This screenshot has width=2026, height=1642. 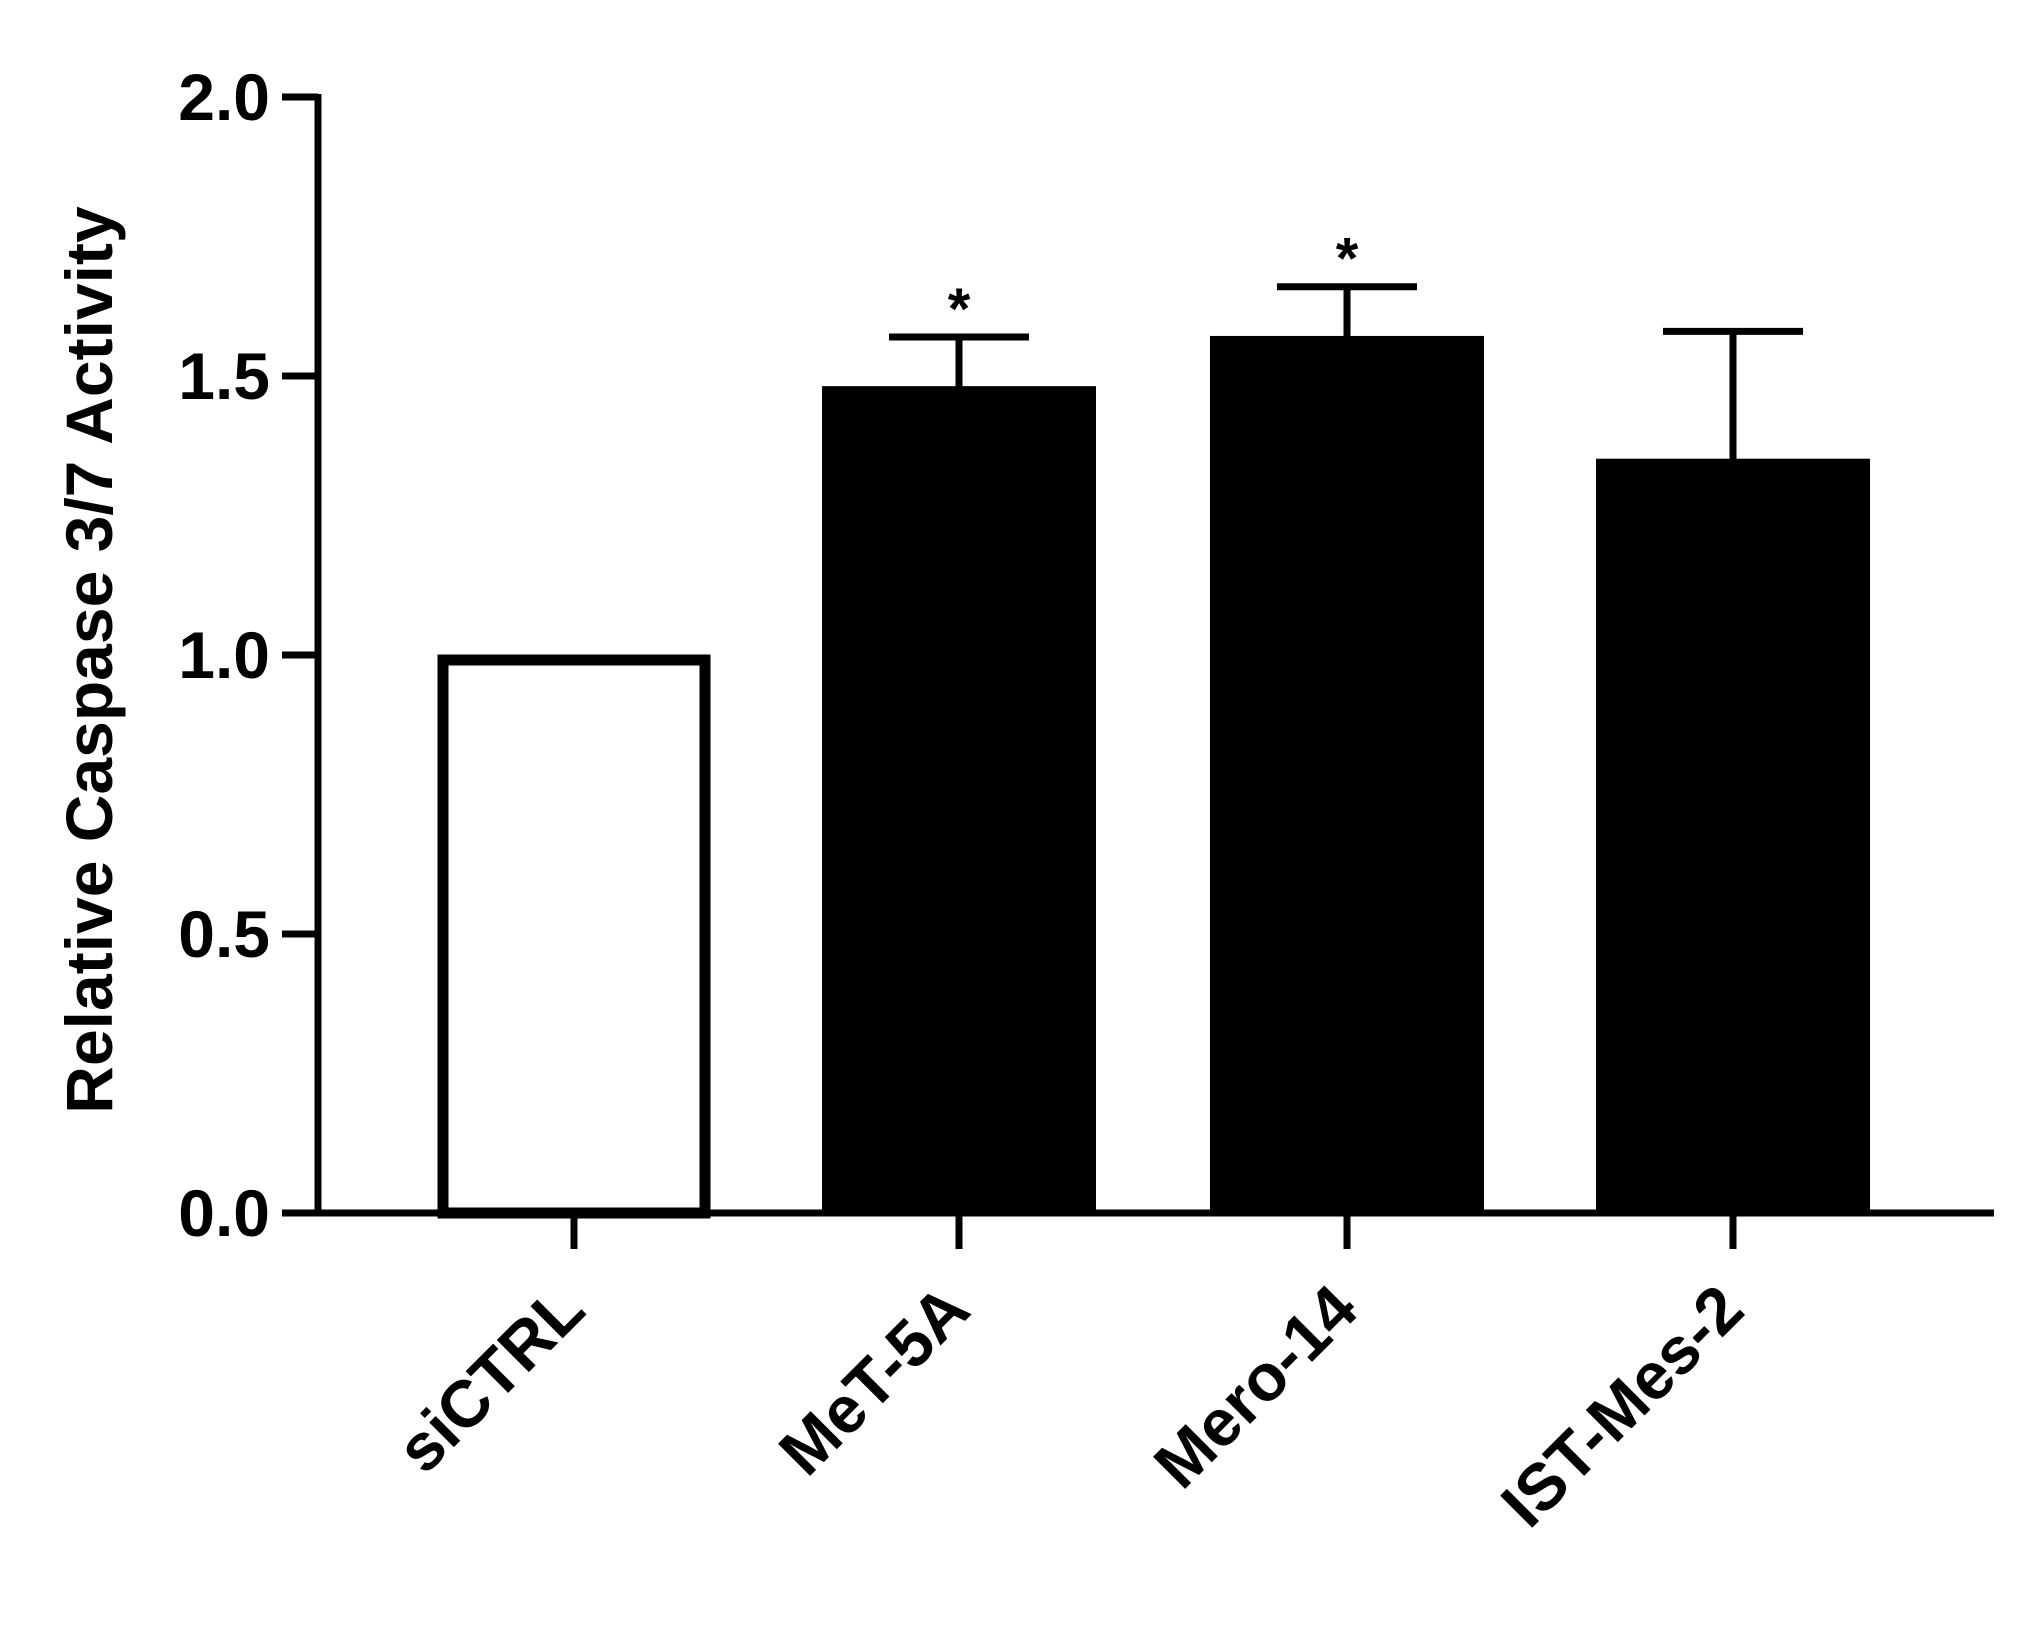 What do you see at coordinates (89, 660) in the screenshot?
I see `y-axis-label: Relative Caspase 3/7 Activity` at bounding box center [89, 660].